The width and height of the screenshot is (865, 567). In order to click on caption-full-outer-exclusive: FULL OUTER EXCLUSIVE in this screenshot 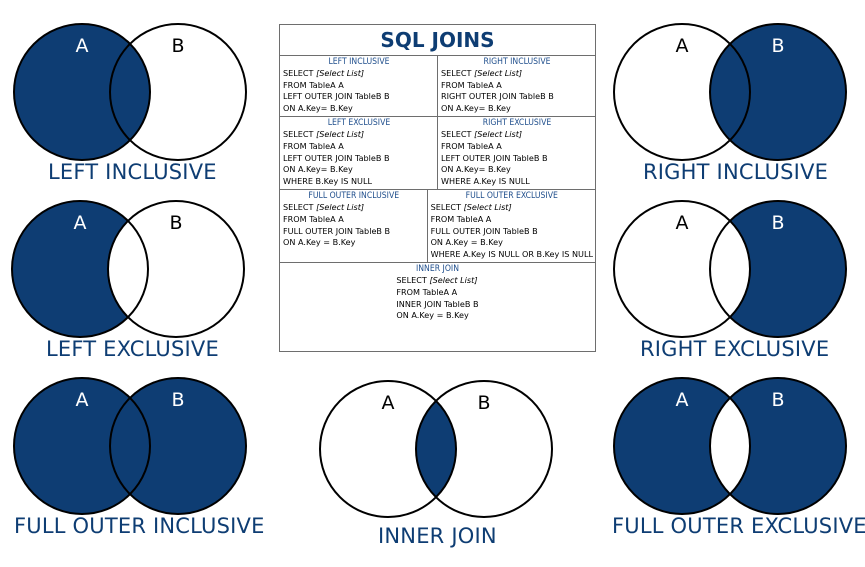, I will do `click(738, 526)`.